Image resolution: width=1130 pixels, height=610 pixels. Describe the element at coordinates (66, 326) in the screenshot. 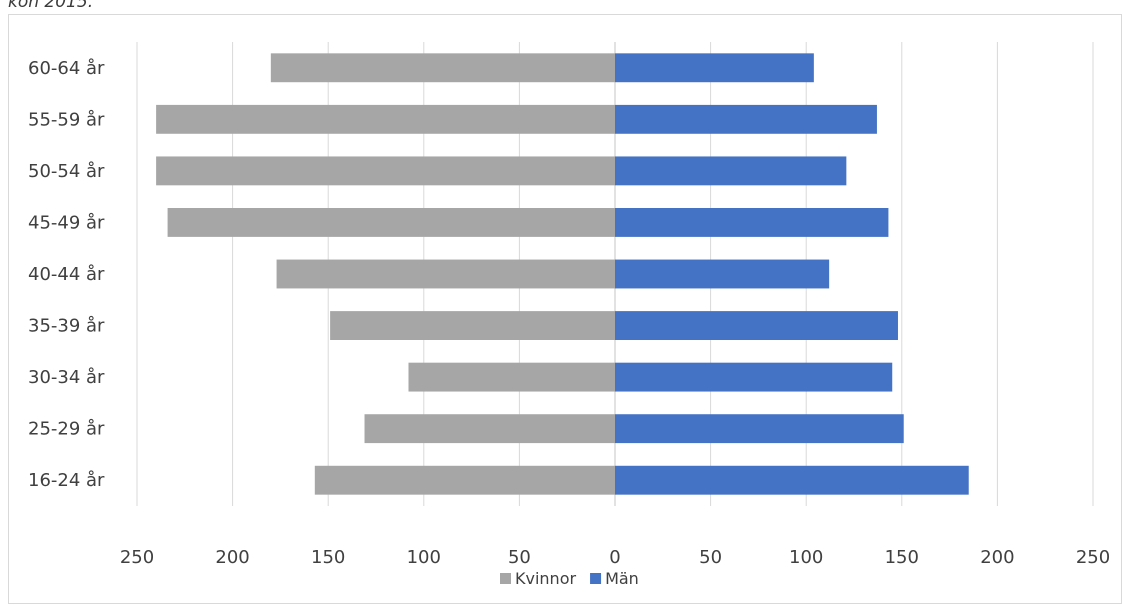

I see `category-label: 35-39 år` at that location.